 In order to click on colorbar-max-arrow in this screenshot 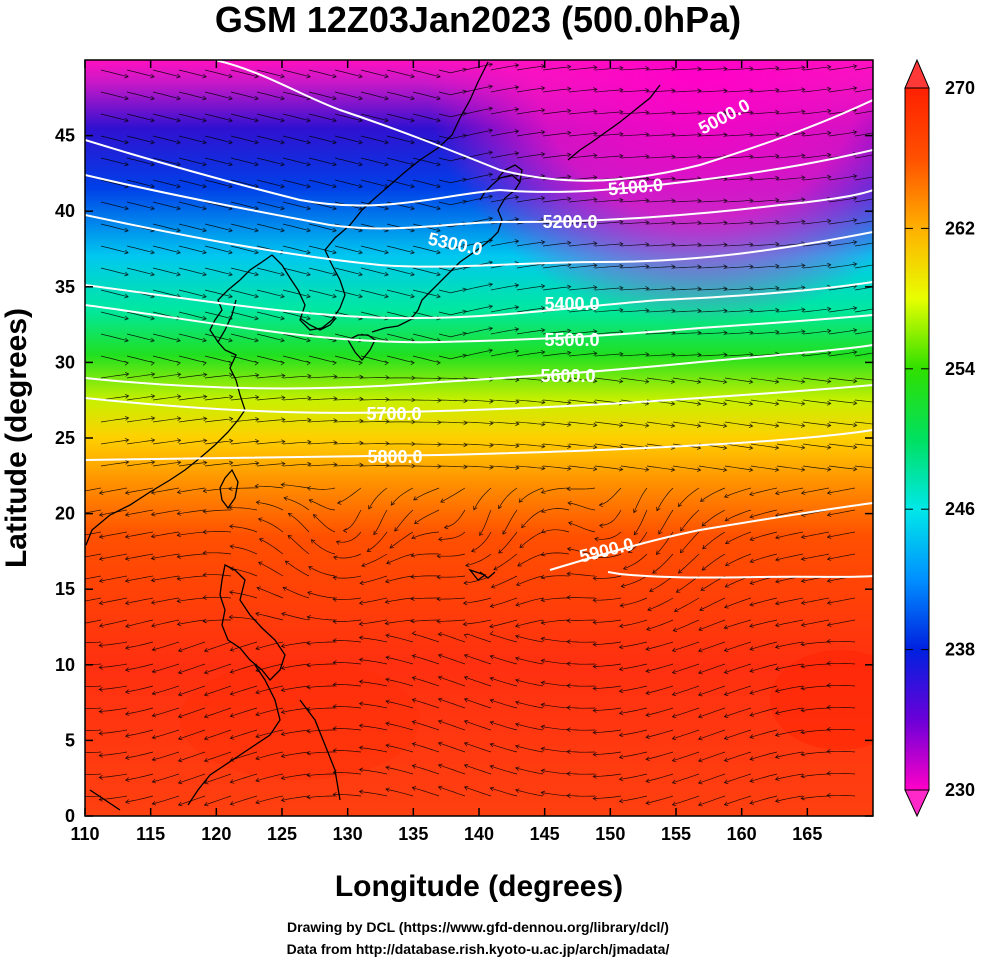, I will do `click(917, 73)`.